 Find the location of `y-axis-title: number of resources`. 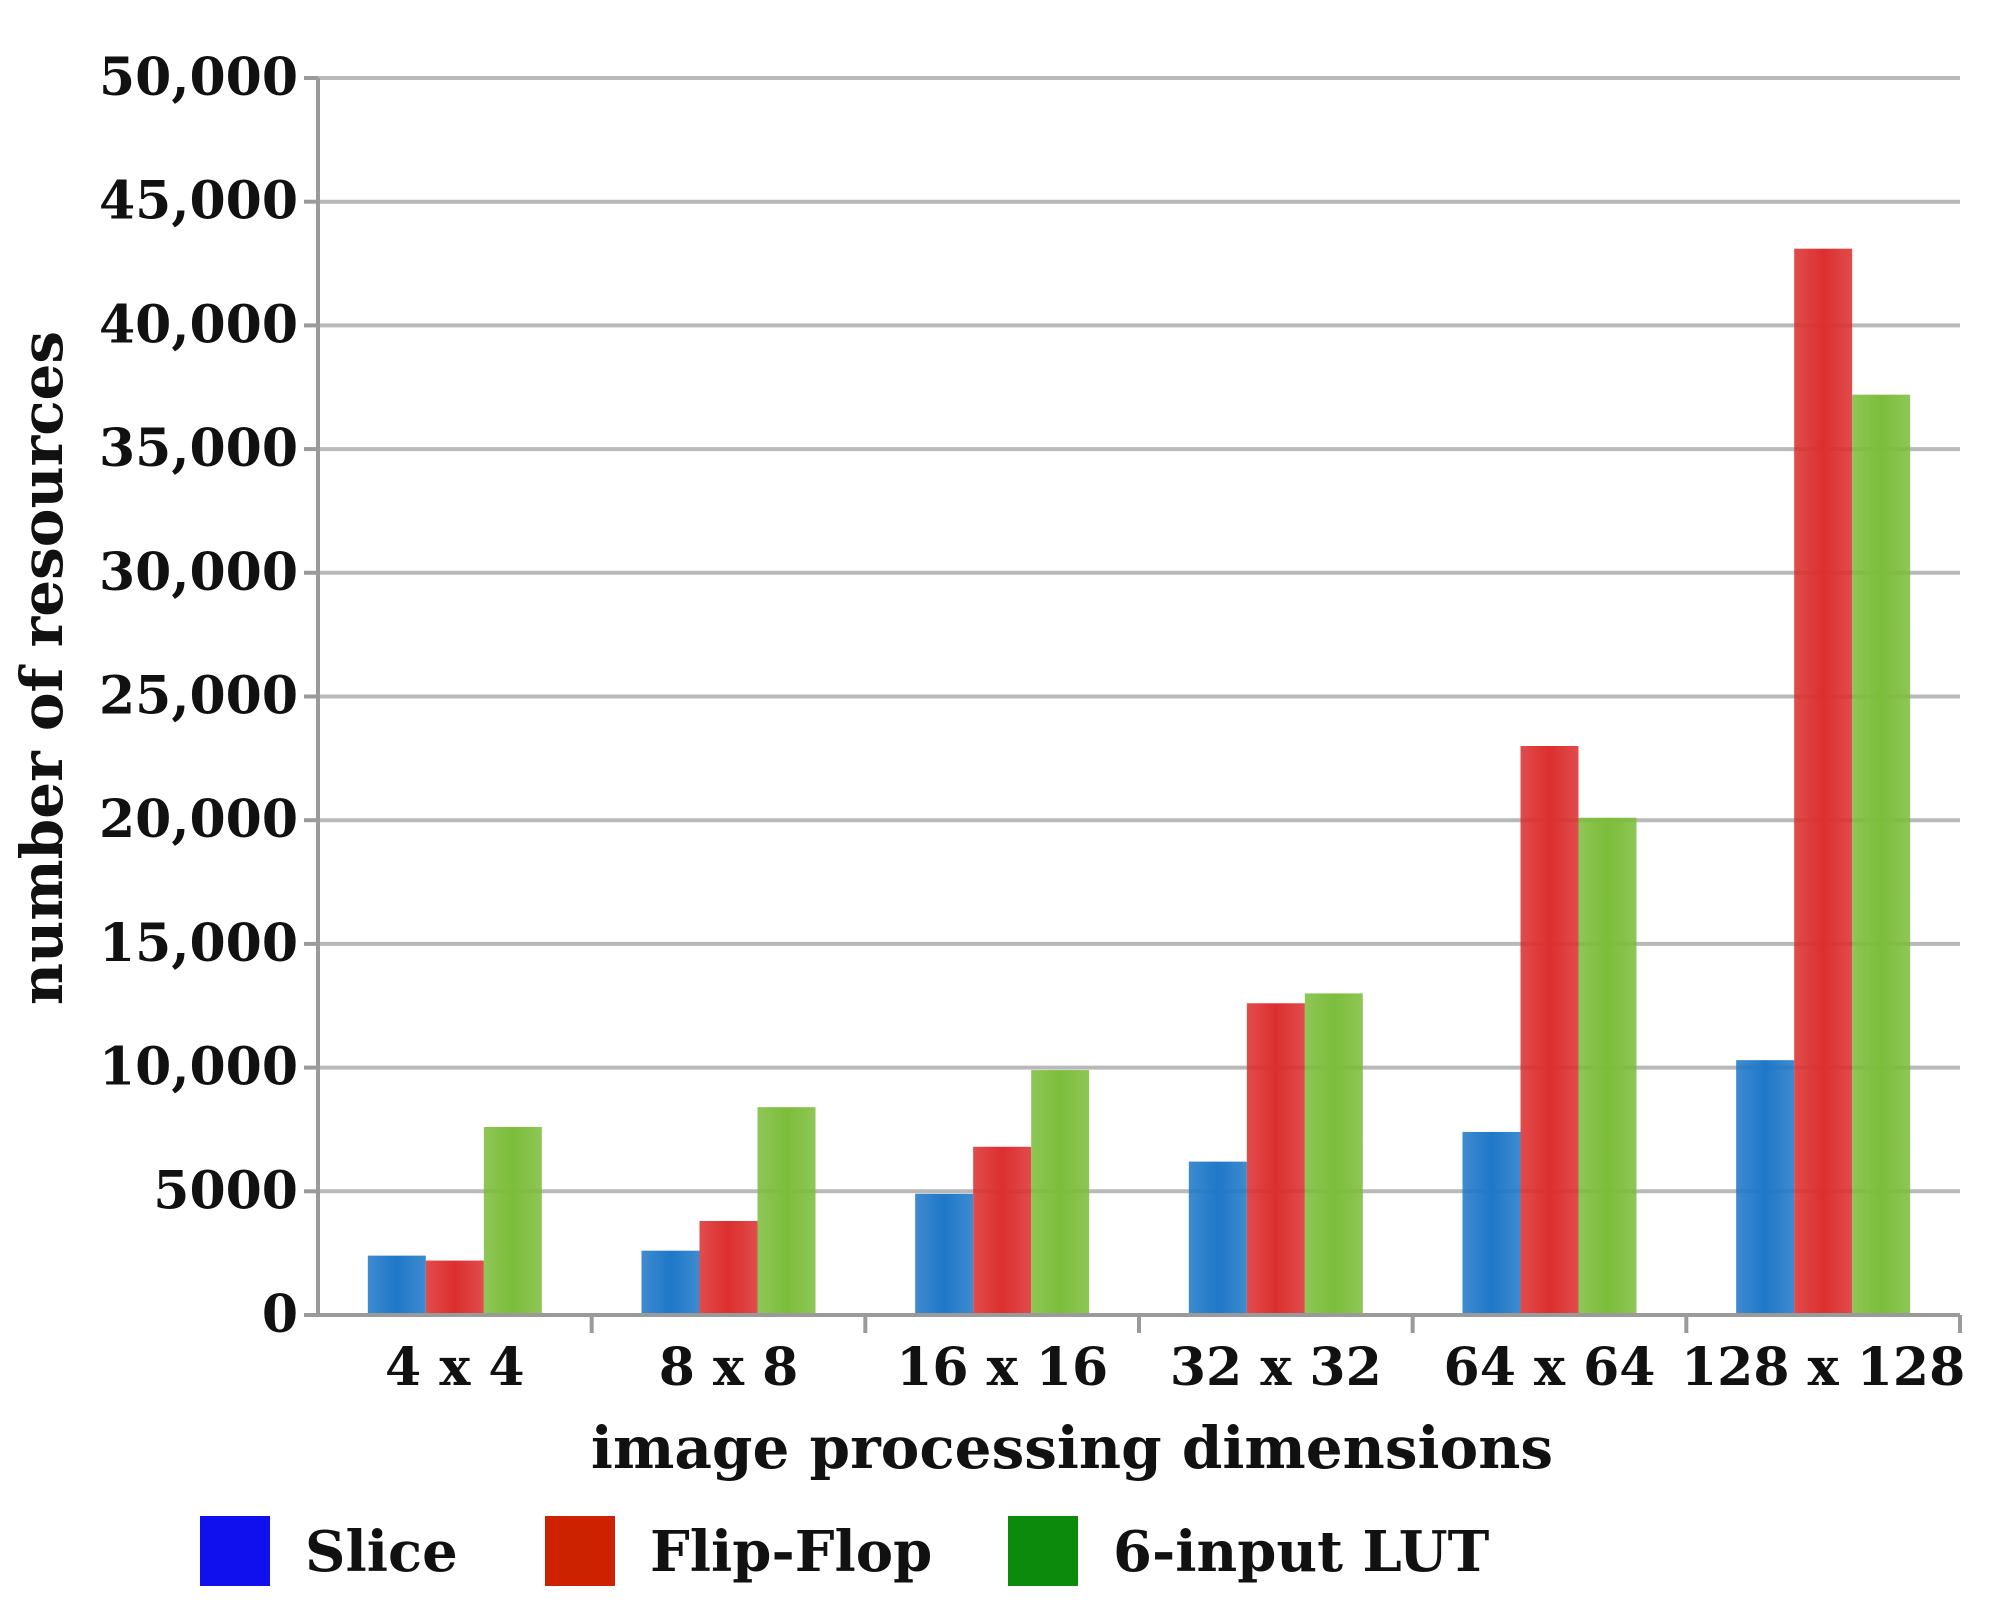

y-axis-title: number of resources is located at coordinates (42, 668).